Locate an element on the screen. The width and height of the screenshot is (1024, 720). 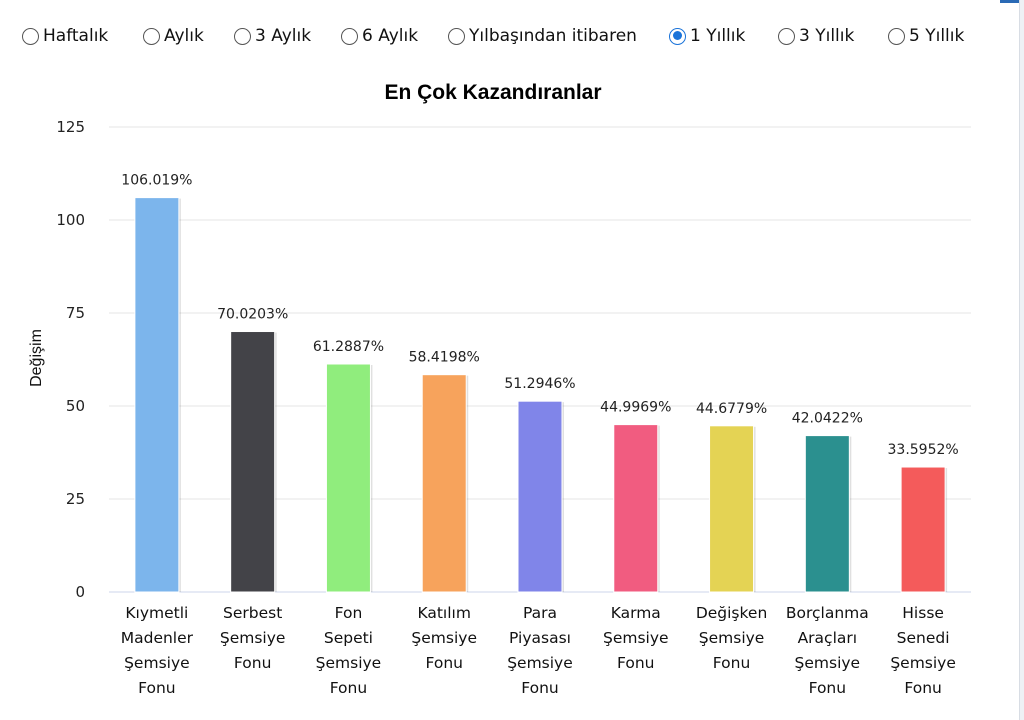
category-label: Katılım Şemsiye Fonu is located at coordinates (444, 638).